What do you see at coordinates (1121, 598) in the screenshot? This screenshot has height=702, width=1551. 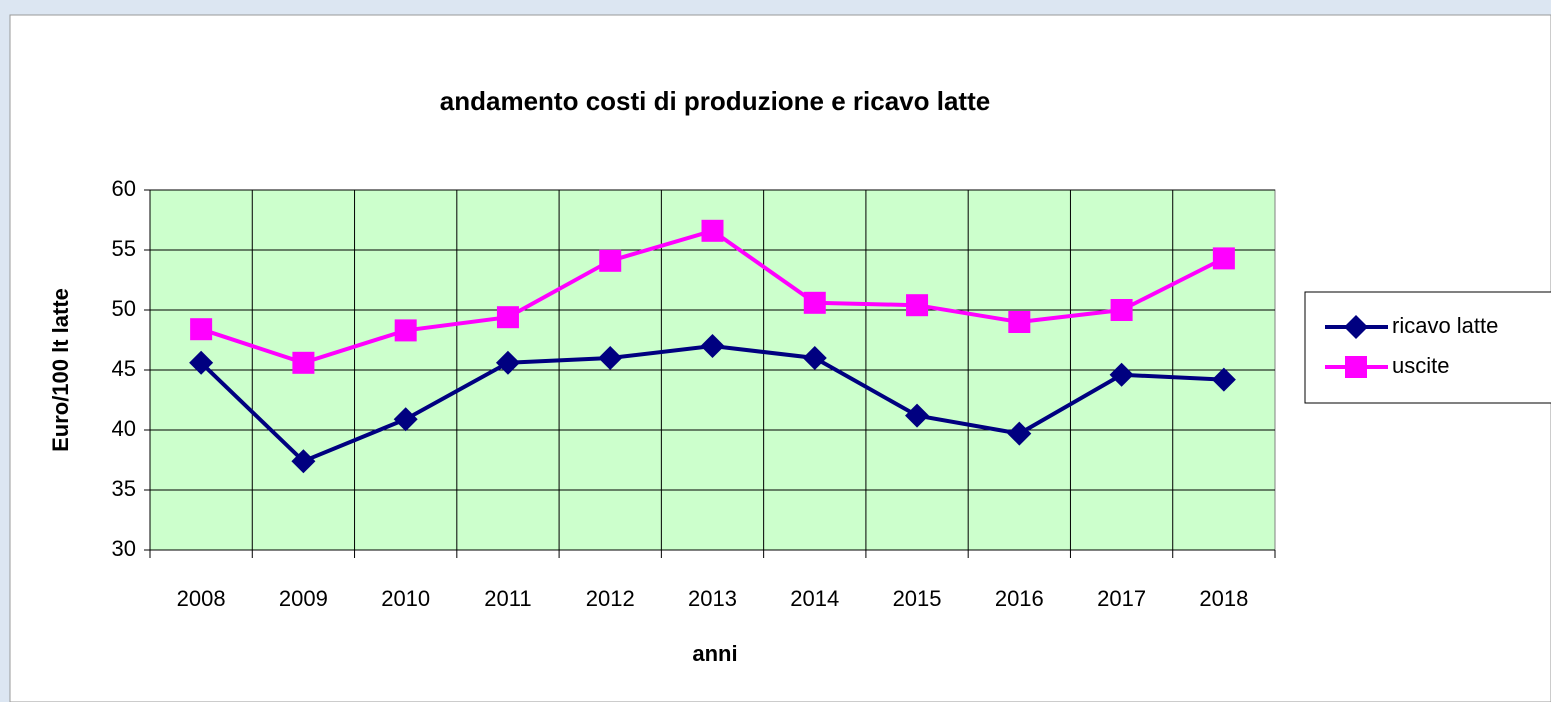 I see `x-tick-label: 2017` at bounding box center [1121, 598].